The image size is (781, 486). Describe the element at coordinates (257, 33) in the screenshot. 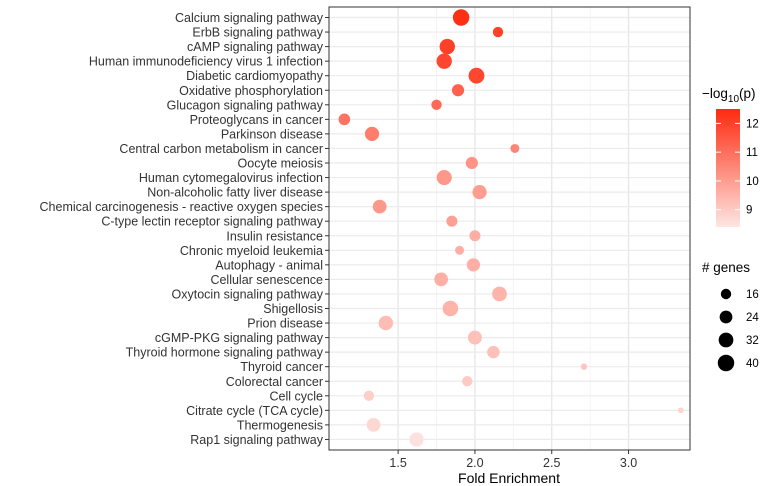

I see `y-tick-label: ErbB signaling pathway` at that location.